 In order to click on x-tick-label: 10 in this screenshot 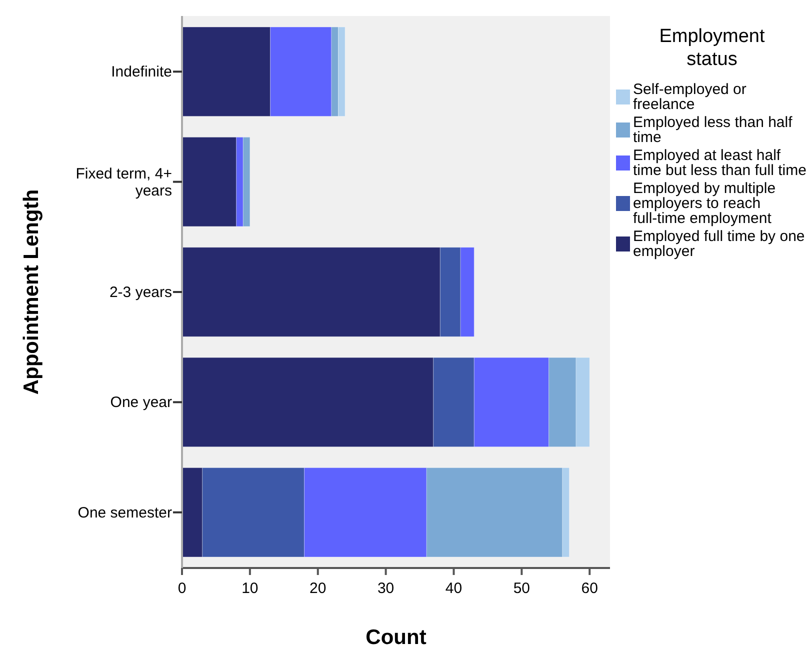, I will do `click(250, 588)`.